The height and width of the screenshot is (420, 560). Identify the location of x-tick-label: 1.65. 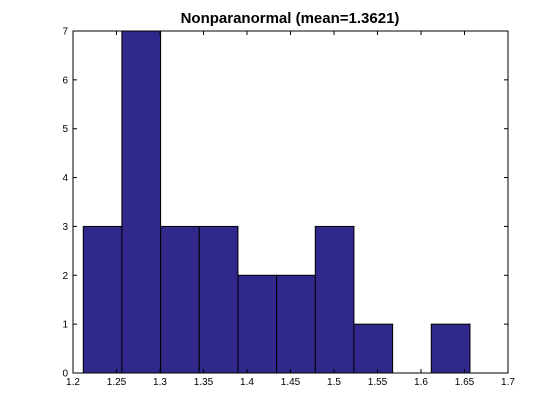
(465, 382).